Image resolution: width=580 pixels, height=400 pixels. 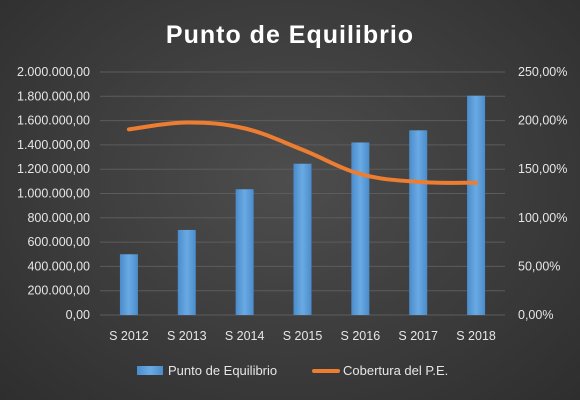 I want to click on right-axis: 0,00% 50,00% 100,00% 150,00% 200,00% 250,00%, so click(x=542, y=193).